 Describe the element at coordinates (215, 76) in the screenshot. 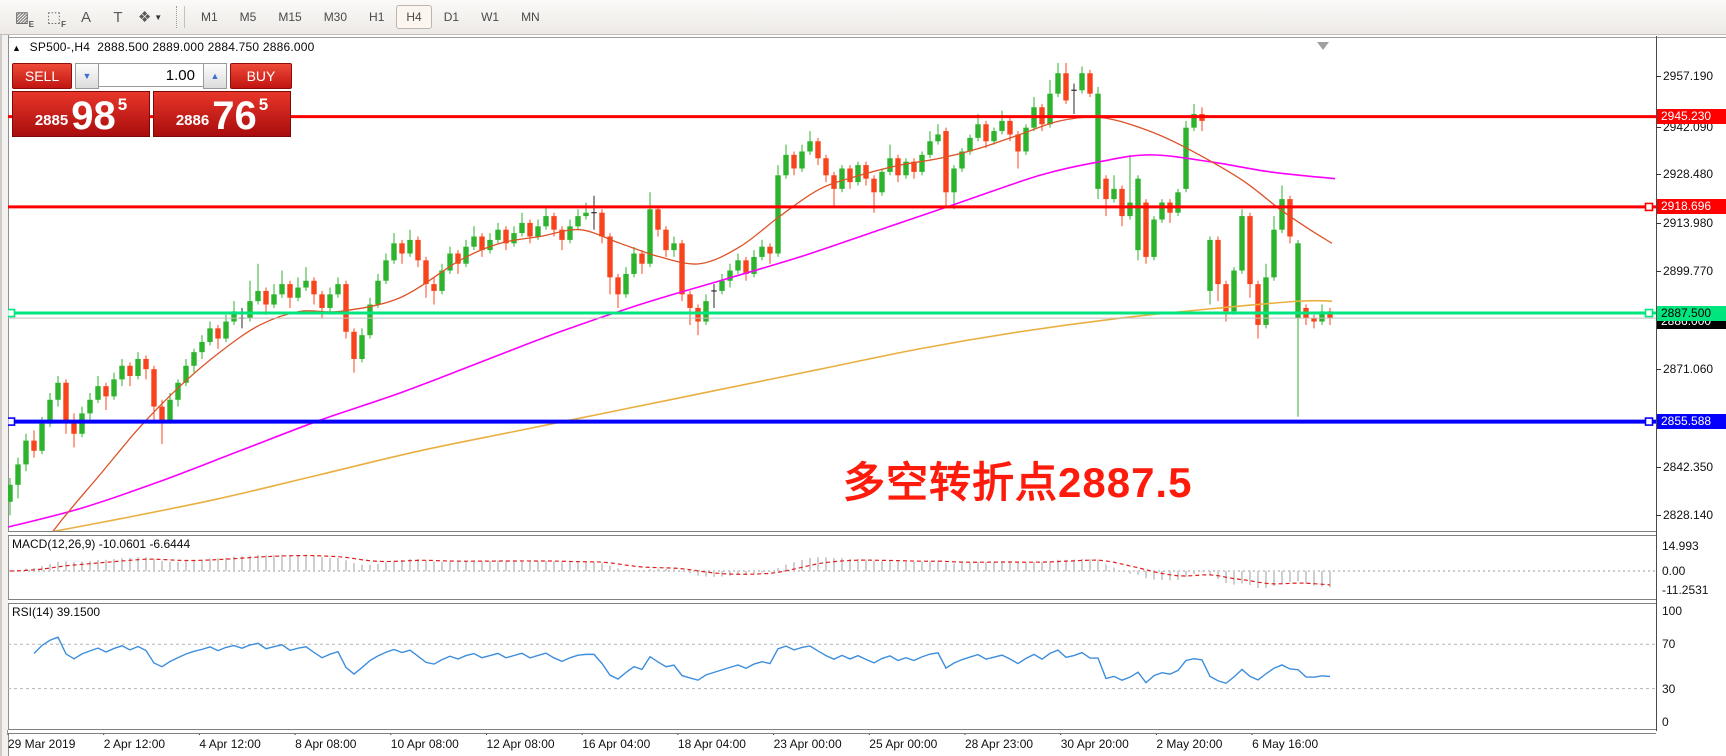

I see `volume-increase-button: ▲` at that location.